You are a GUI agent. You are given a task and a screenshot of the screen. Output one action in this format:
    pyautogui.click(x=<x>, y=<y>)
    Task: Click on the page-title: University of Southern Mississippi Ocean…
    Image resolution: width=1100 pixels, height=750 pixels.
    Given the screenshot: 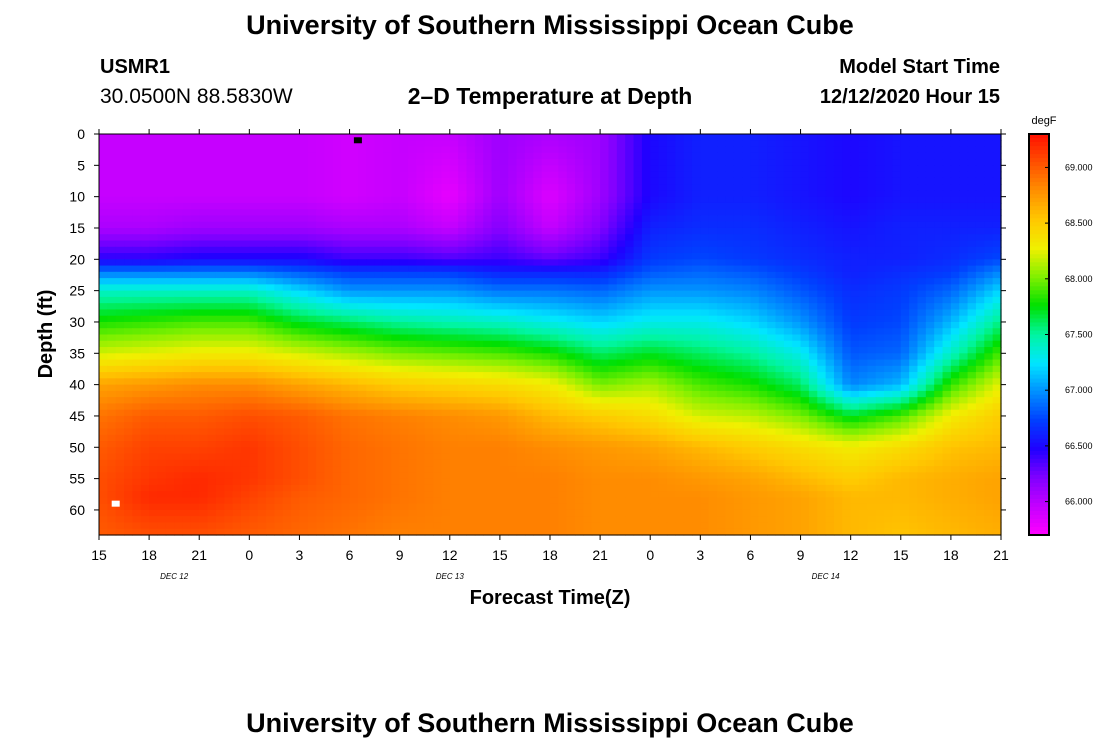 What is the action you would take?
    pyautogui.click(x=550, y=25)
    